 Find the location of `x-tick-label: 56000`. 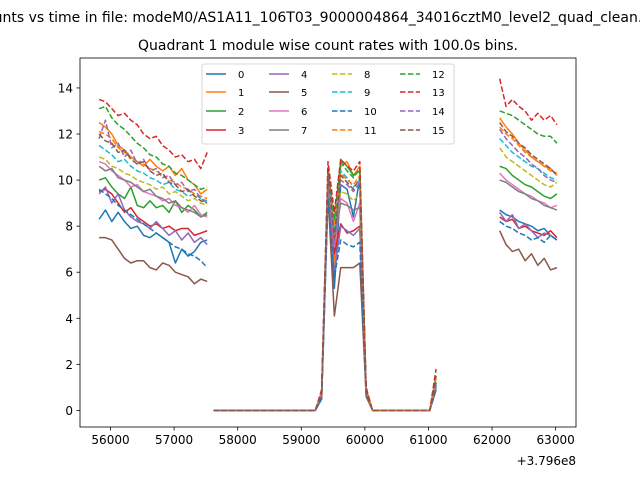

x-tick-label: 56000 is located at coordinates (110, 440).